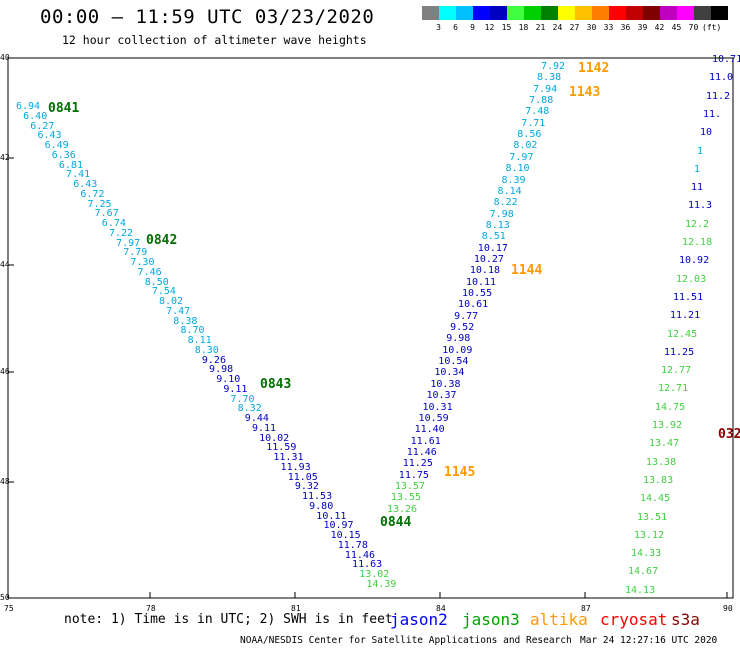 The height and width of the screenshot is (650, 740). Describe the element at coordinates (9, 608) in the screenshot. I see `longitude-label: 75` at that location.